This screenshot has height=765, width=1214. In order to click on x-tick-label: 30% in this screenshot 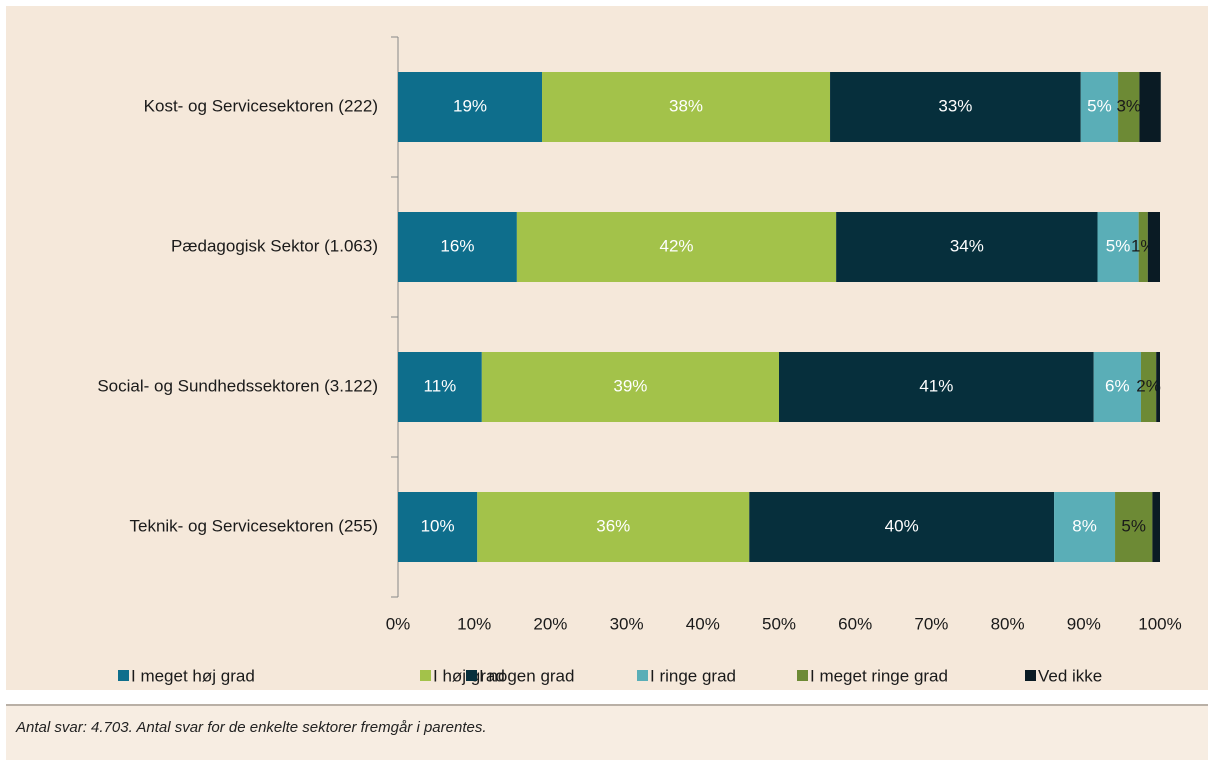, I will do `click(627, 623)`.